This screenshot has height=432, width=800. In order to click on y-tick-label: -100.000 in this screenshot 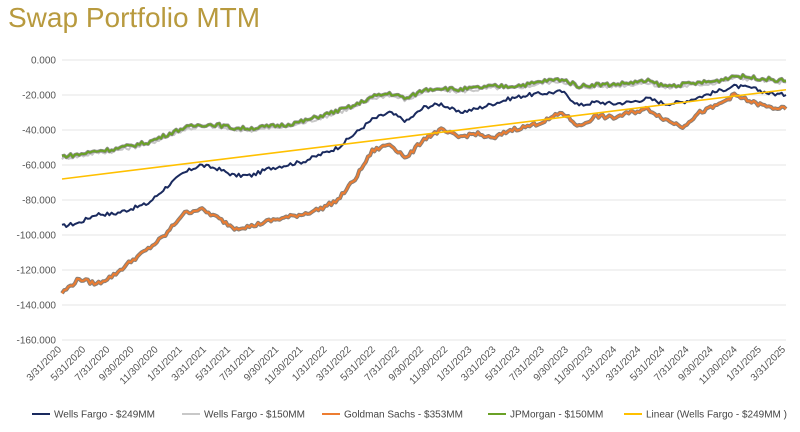, I will do `click(37, 236)`.